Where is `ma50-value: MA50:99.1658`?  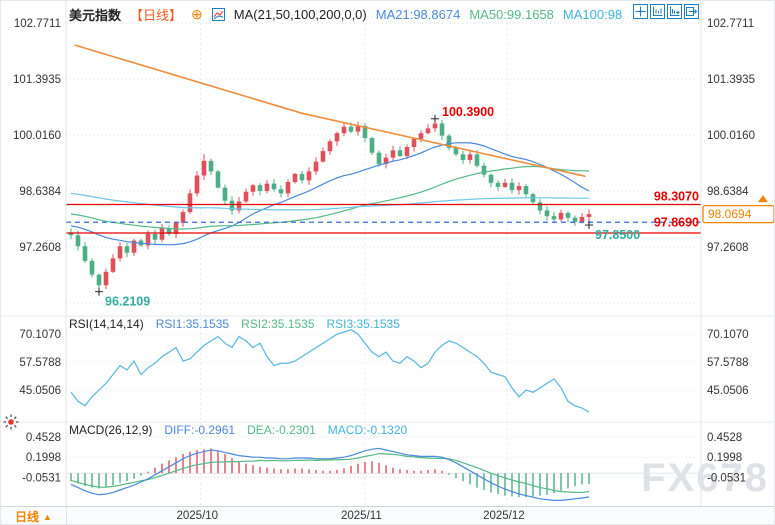
ma50-value: MA50:99.1658 is located at coordinates (511, 14).